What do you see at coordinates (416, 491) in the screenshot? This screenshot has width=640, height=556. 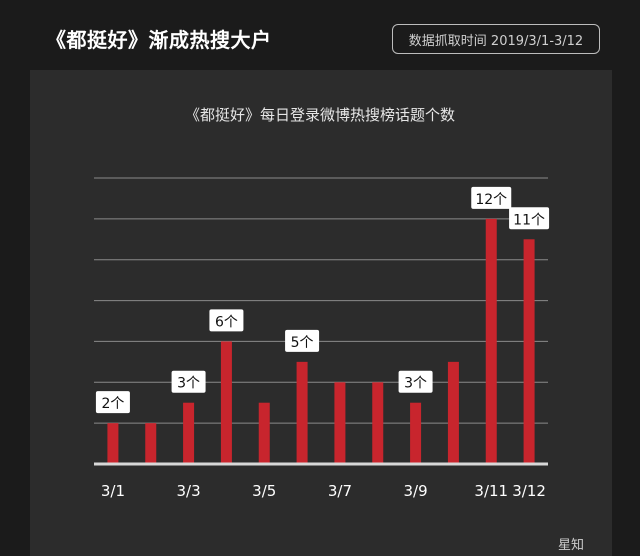 I see `tick-label: 3/9` at bounding box center [416, 491].